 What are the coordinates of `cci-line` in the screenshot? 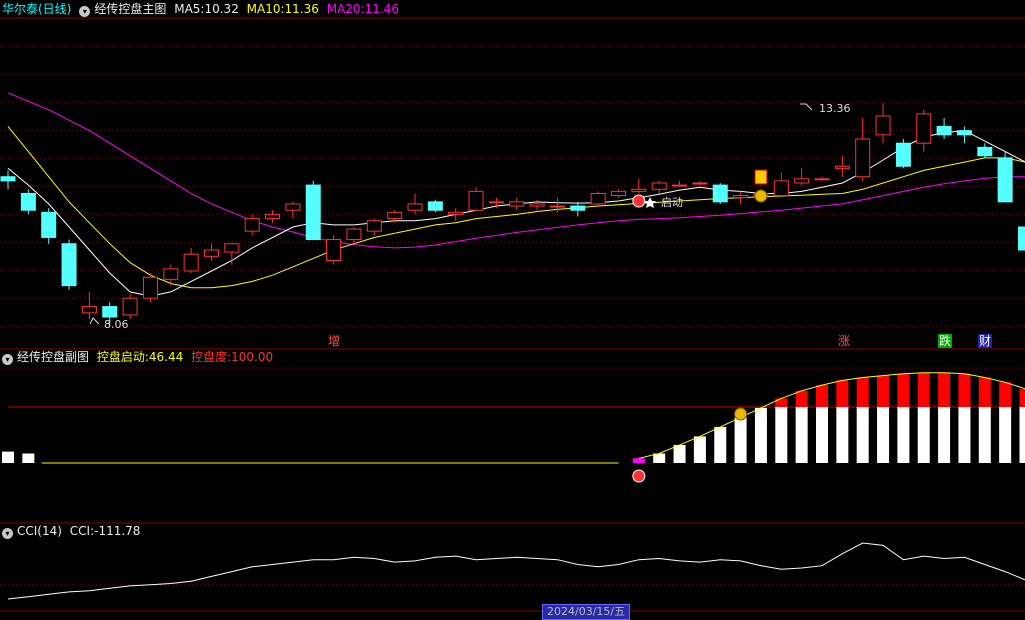 It's located at (516, 574).